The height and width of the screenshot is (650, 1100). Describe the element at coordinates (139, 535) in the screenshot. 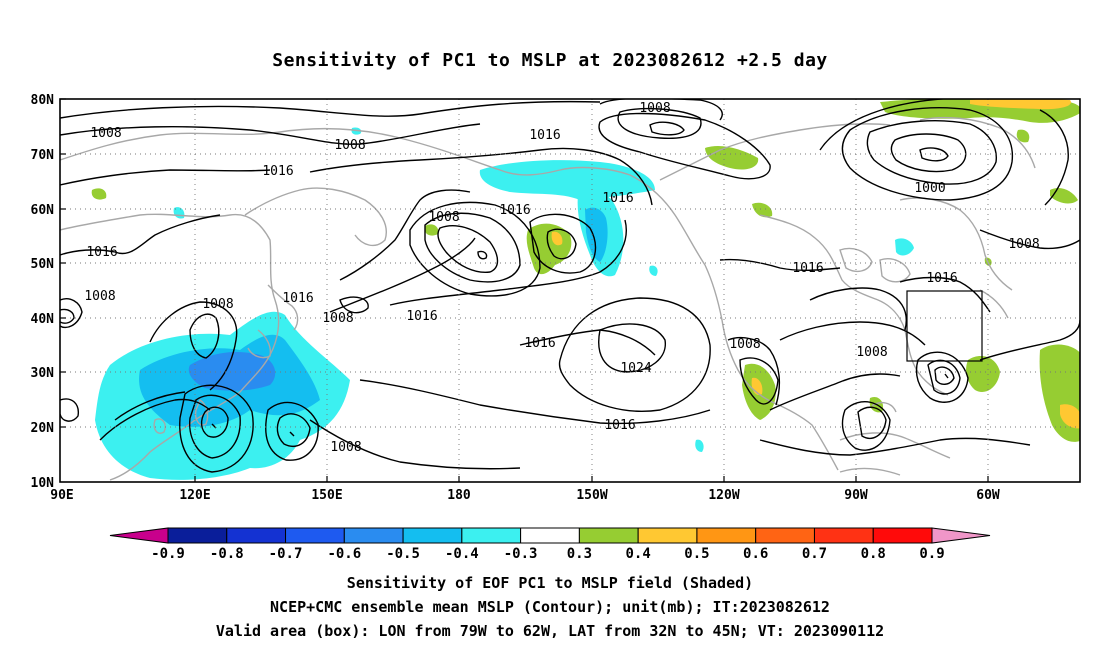

I see `colorbar-arrow-low` at that location.